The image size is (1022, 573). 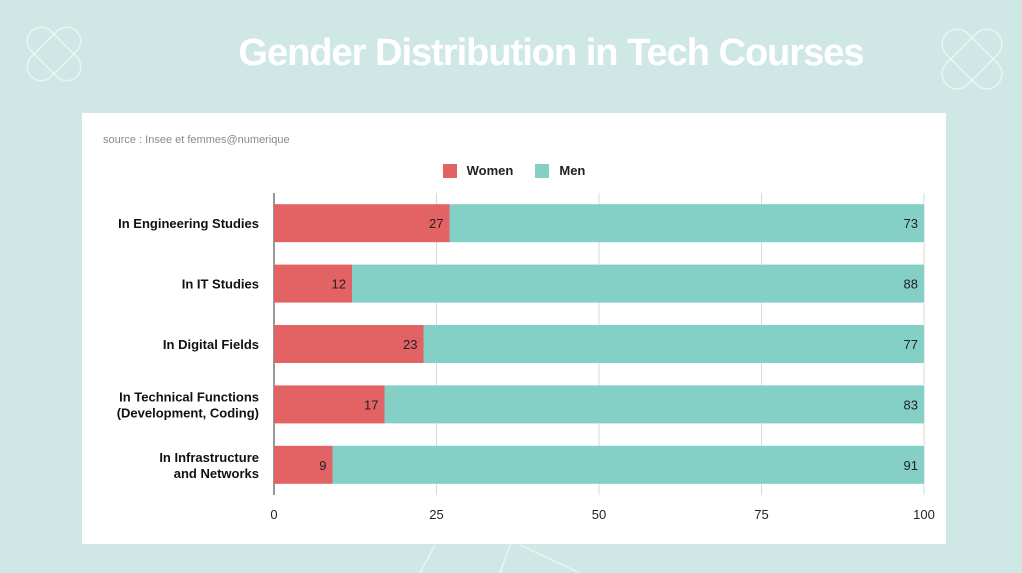 What do you see at coordinates (436, 223) in the screenshot?
I see `data-label: 27` at bounding box center [436, 223].